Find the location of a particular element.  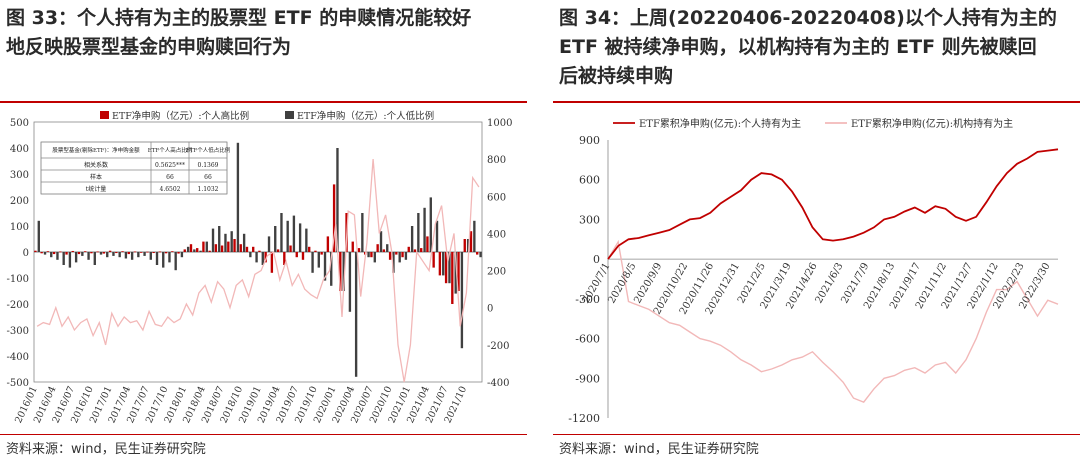

stats-table-text: 4.6502 is located at coordinates (170, 189).